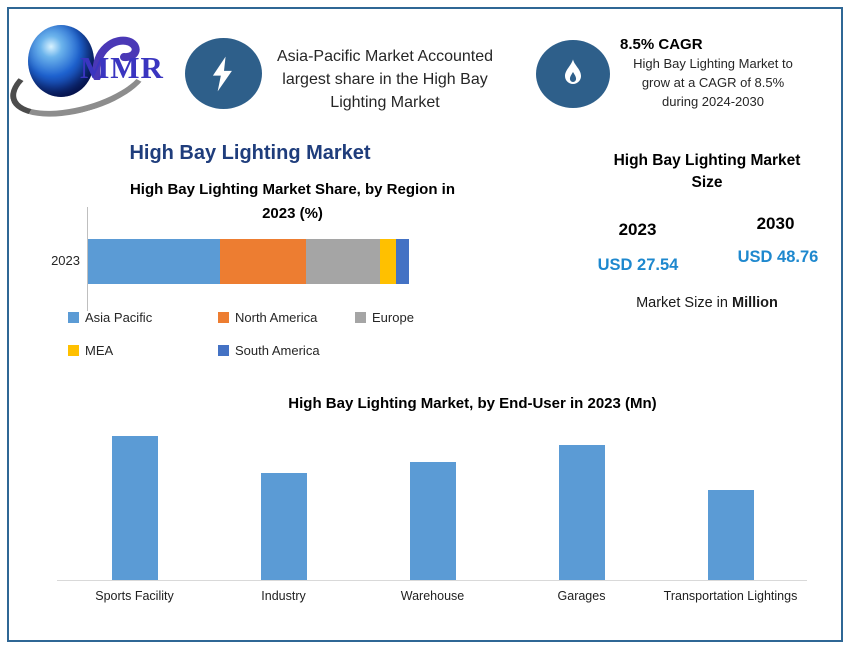 The width and height of the screenshot is (850, 649). I want to click on bar-industry, so click(283, 526).